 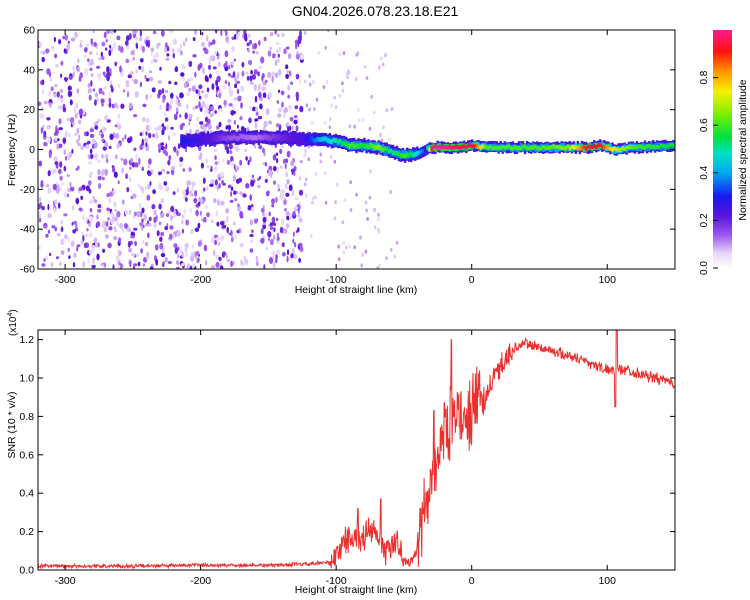 I want to click on snr-multiplier-exp: 4, so click(x=10, y=315).